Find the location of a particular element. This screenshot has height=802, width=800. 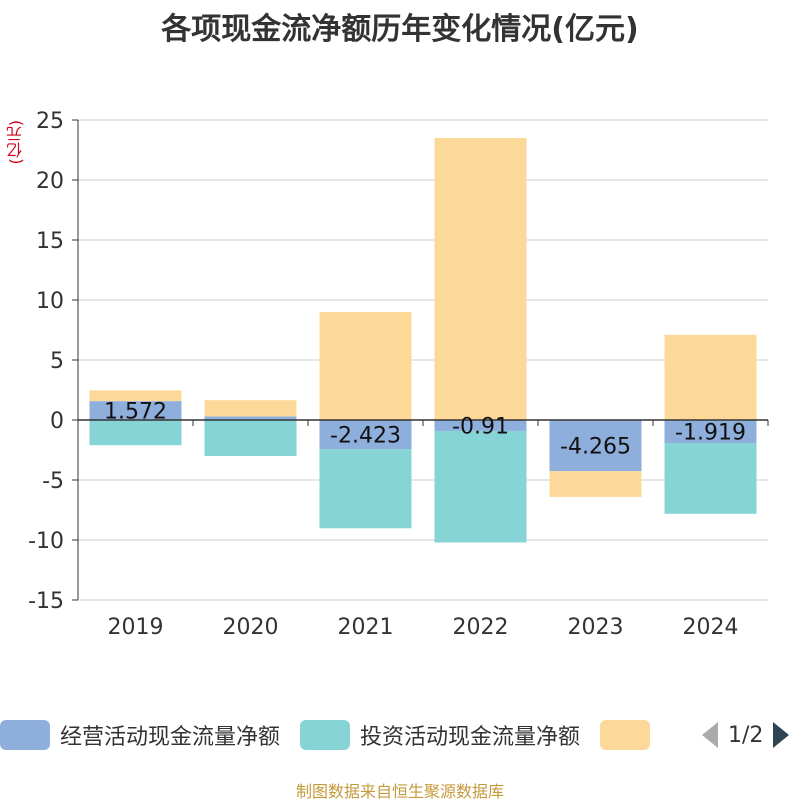

legend-item-0: 经营活动现金流量净额 is located at coordinates (140, 735).